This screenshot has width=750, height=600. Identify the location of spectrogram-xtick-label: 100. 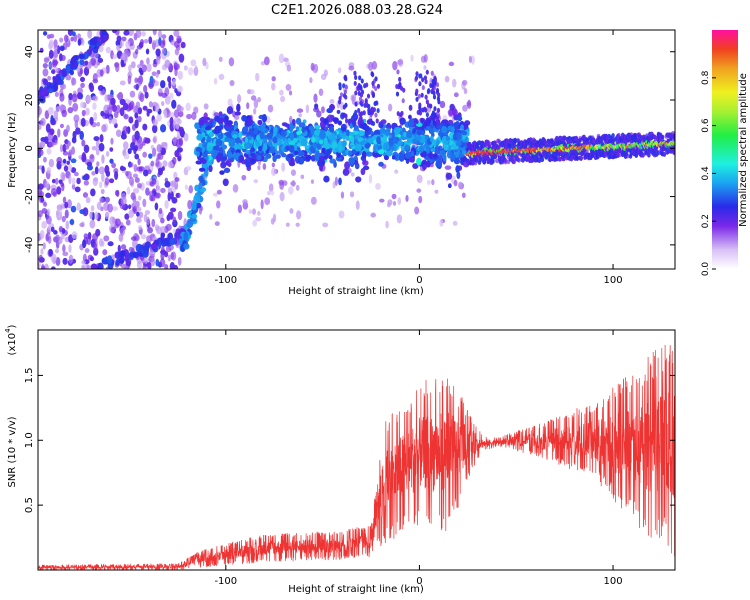
(612, 280).